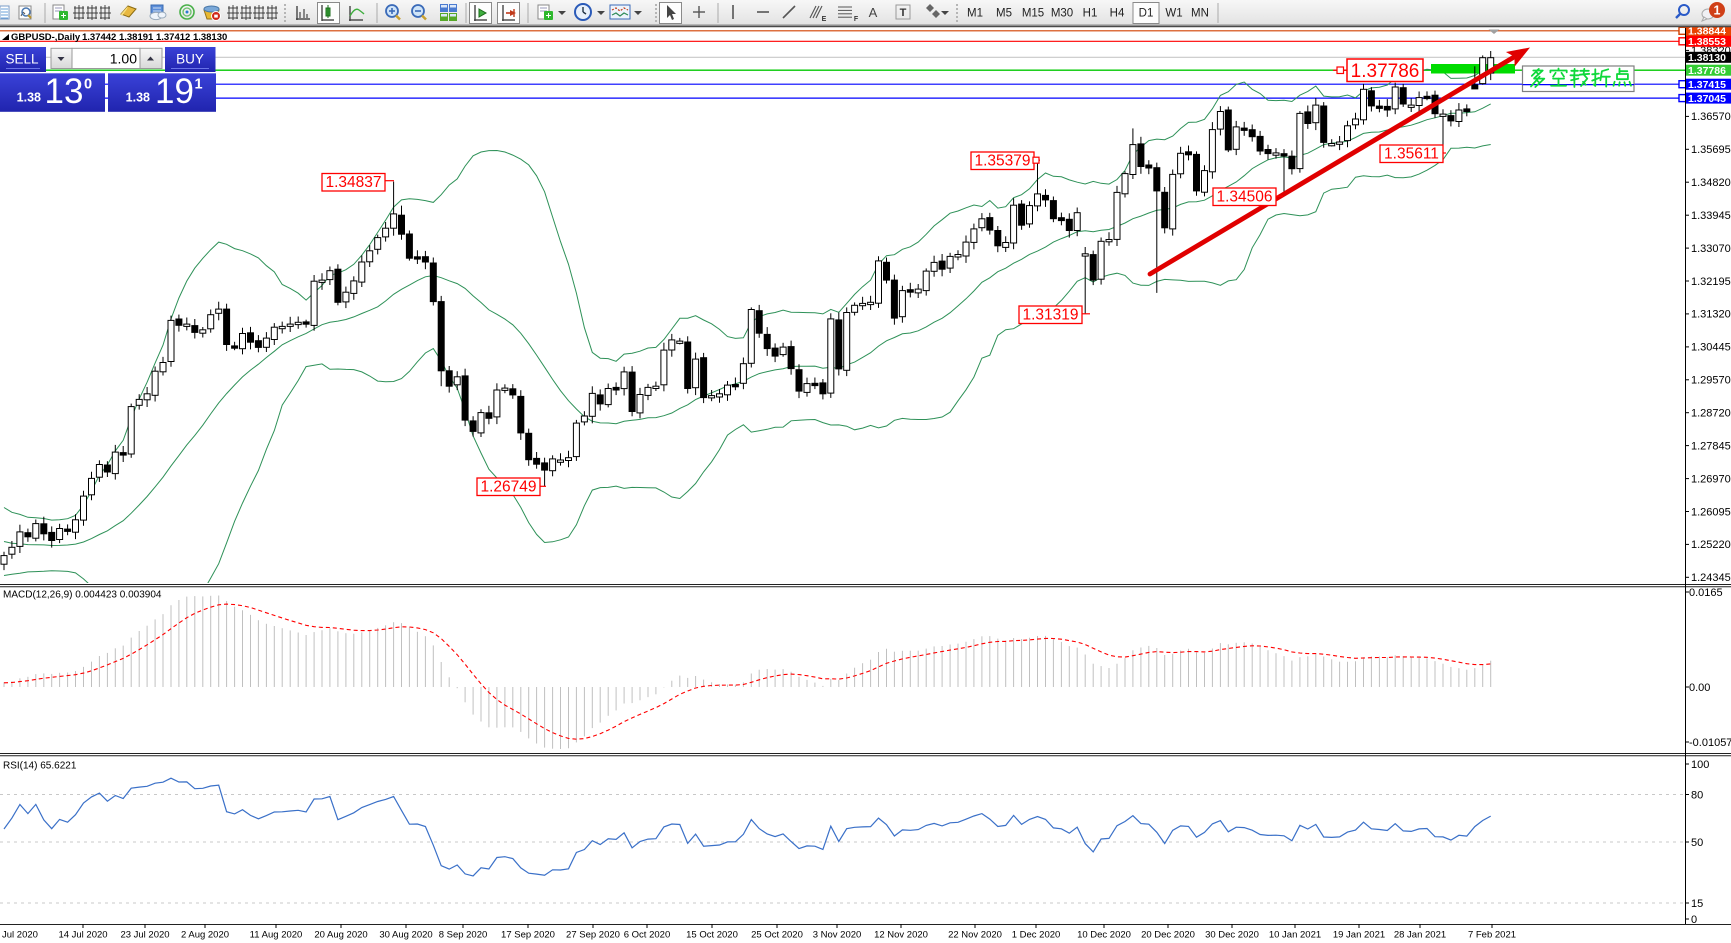 This screenshot has height=943, width=1731. What do you see at coordinates (353, 182) in the screenshot?
I see `svg-text: 1.34837` at bounding box center [353, 182].